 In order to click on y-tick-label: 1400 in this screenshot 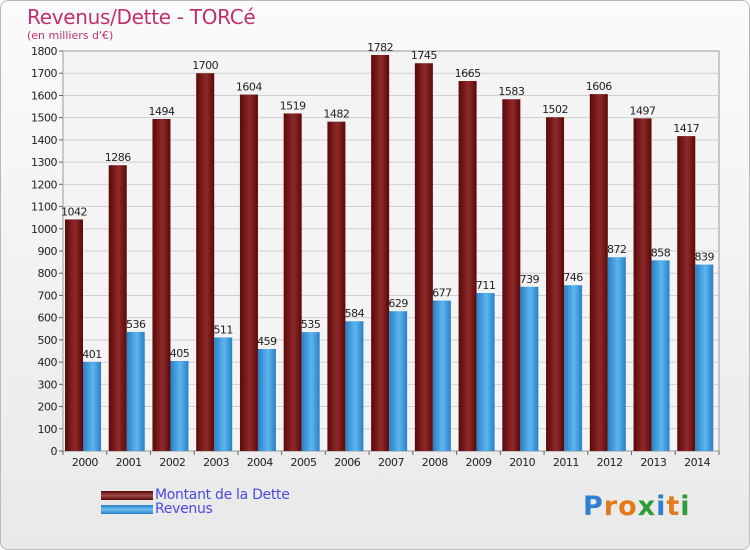, I will do `click(44, 140)`.